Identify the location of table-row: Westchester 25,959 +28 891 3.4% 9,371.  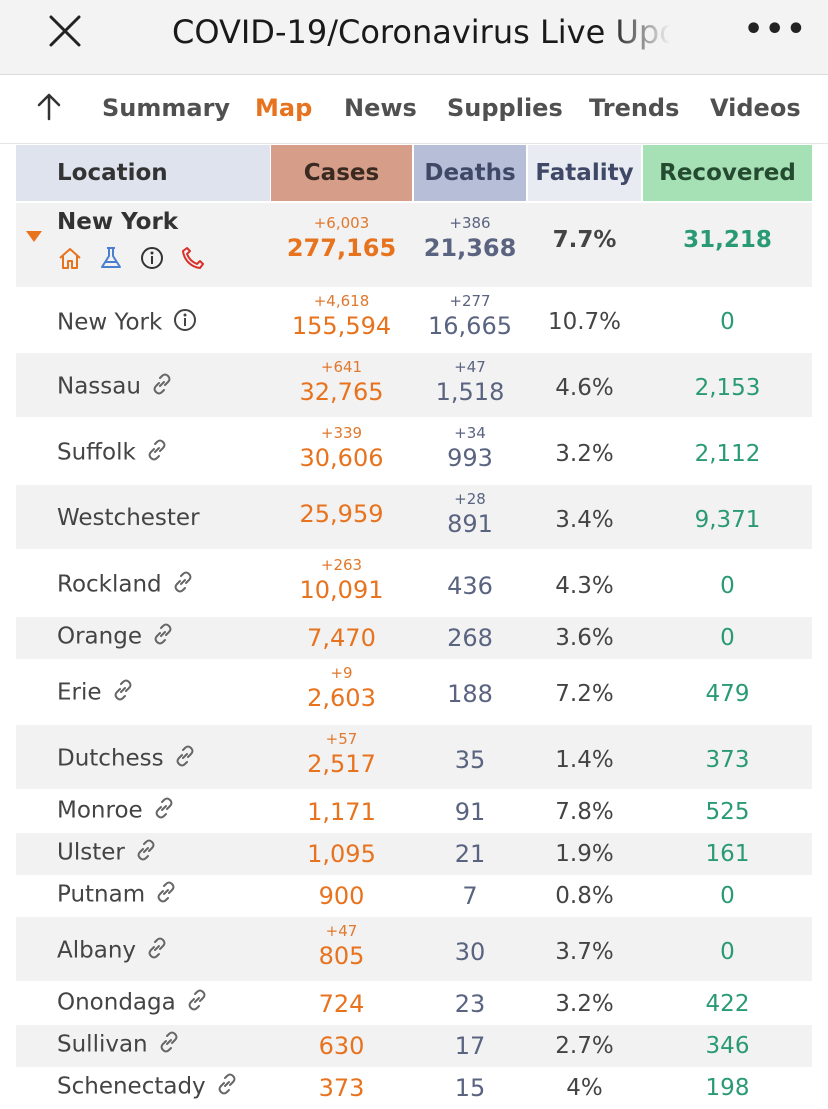
(414, 517).